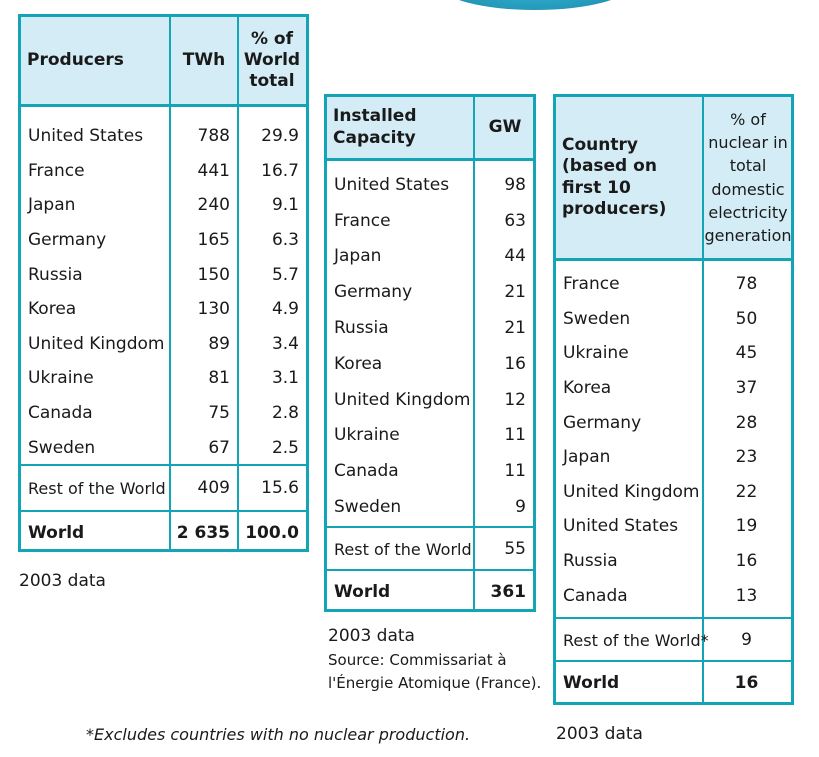  What do you see at coordinates (163, 171) in the screenshot?
I see `table-row: France 441 16.7` at bounding box center [163, 171].